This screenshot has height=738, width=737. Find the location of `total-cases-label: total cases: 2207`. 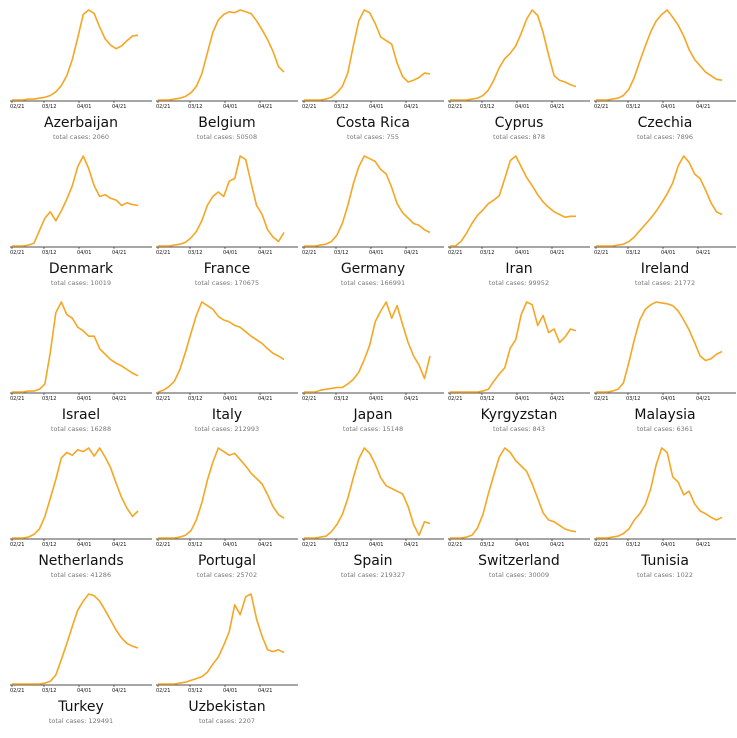

total-cases-label: total cases: 2207 is located at coordinates (227, 721).